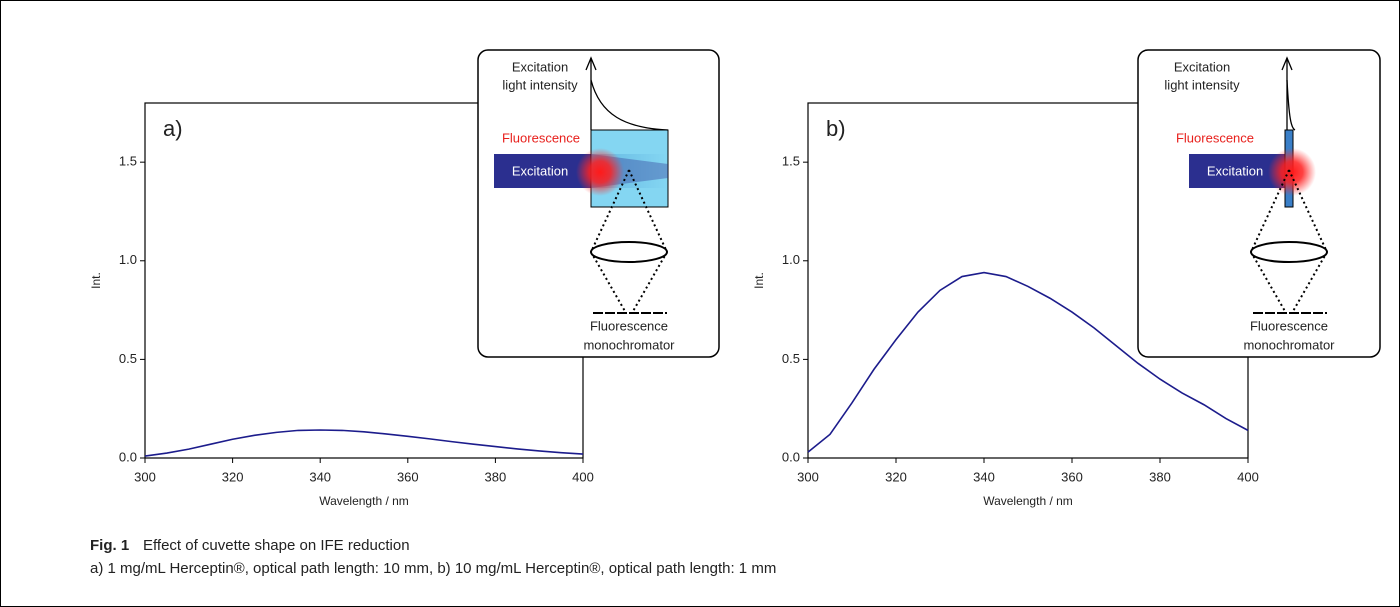 This screenshot has height=607, width=1400. I want to click on inset-box, so click(1259, 203).